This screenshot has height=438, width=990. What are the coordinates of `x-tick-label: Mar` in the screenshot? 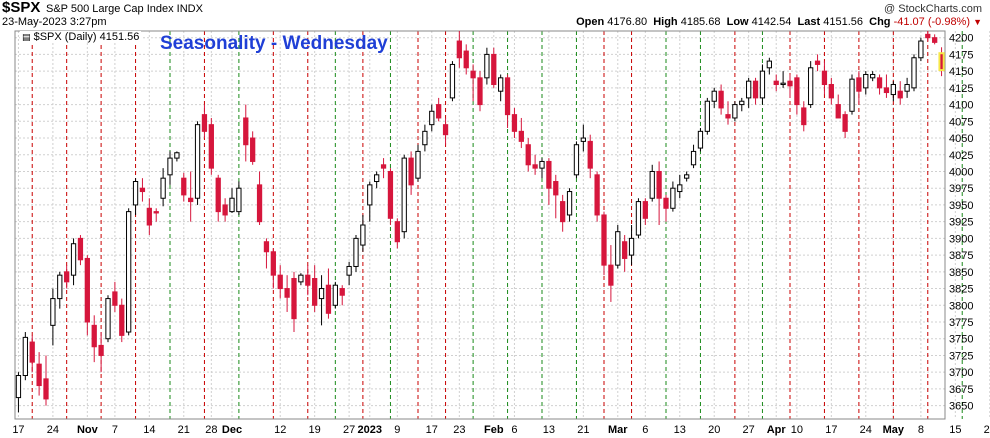 It's located at (618, 430).